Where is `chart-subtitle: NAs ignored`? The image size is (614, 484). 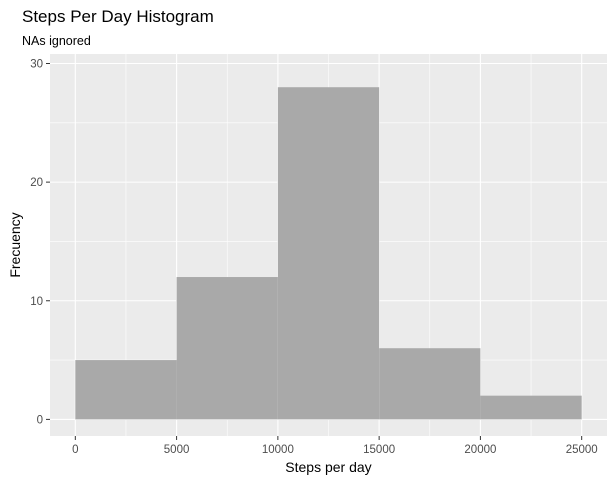
chart-subtitle: NAs ignored is located at coordinates (56, 41).